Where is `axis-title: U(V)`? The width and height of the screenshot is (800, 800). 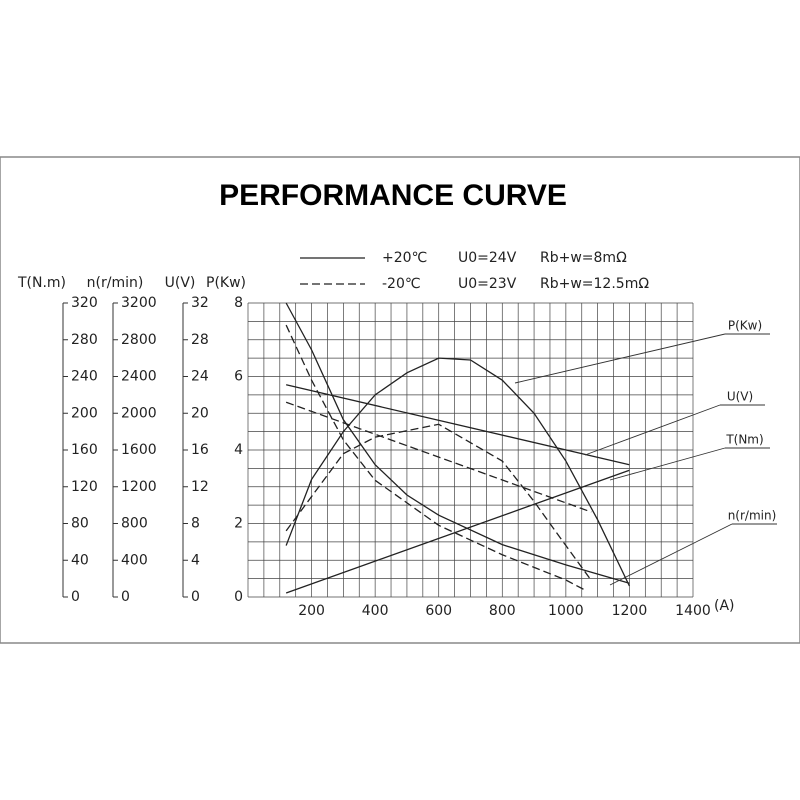
axis-title: U(V) is located at coordinates (180, 283).